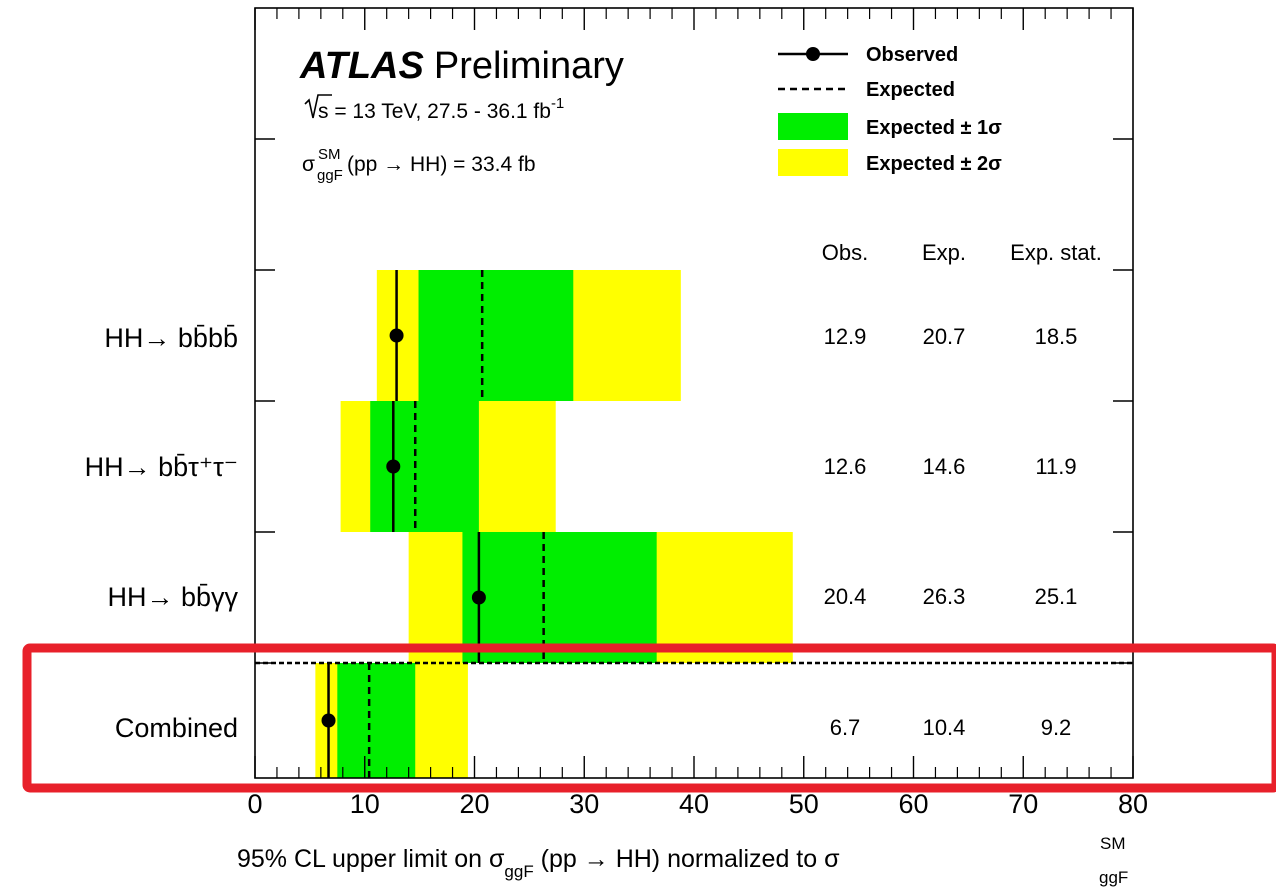  I want to click on value-exp-bbbb: 20.7, so click(944, 336).